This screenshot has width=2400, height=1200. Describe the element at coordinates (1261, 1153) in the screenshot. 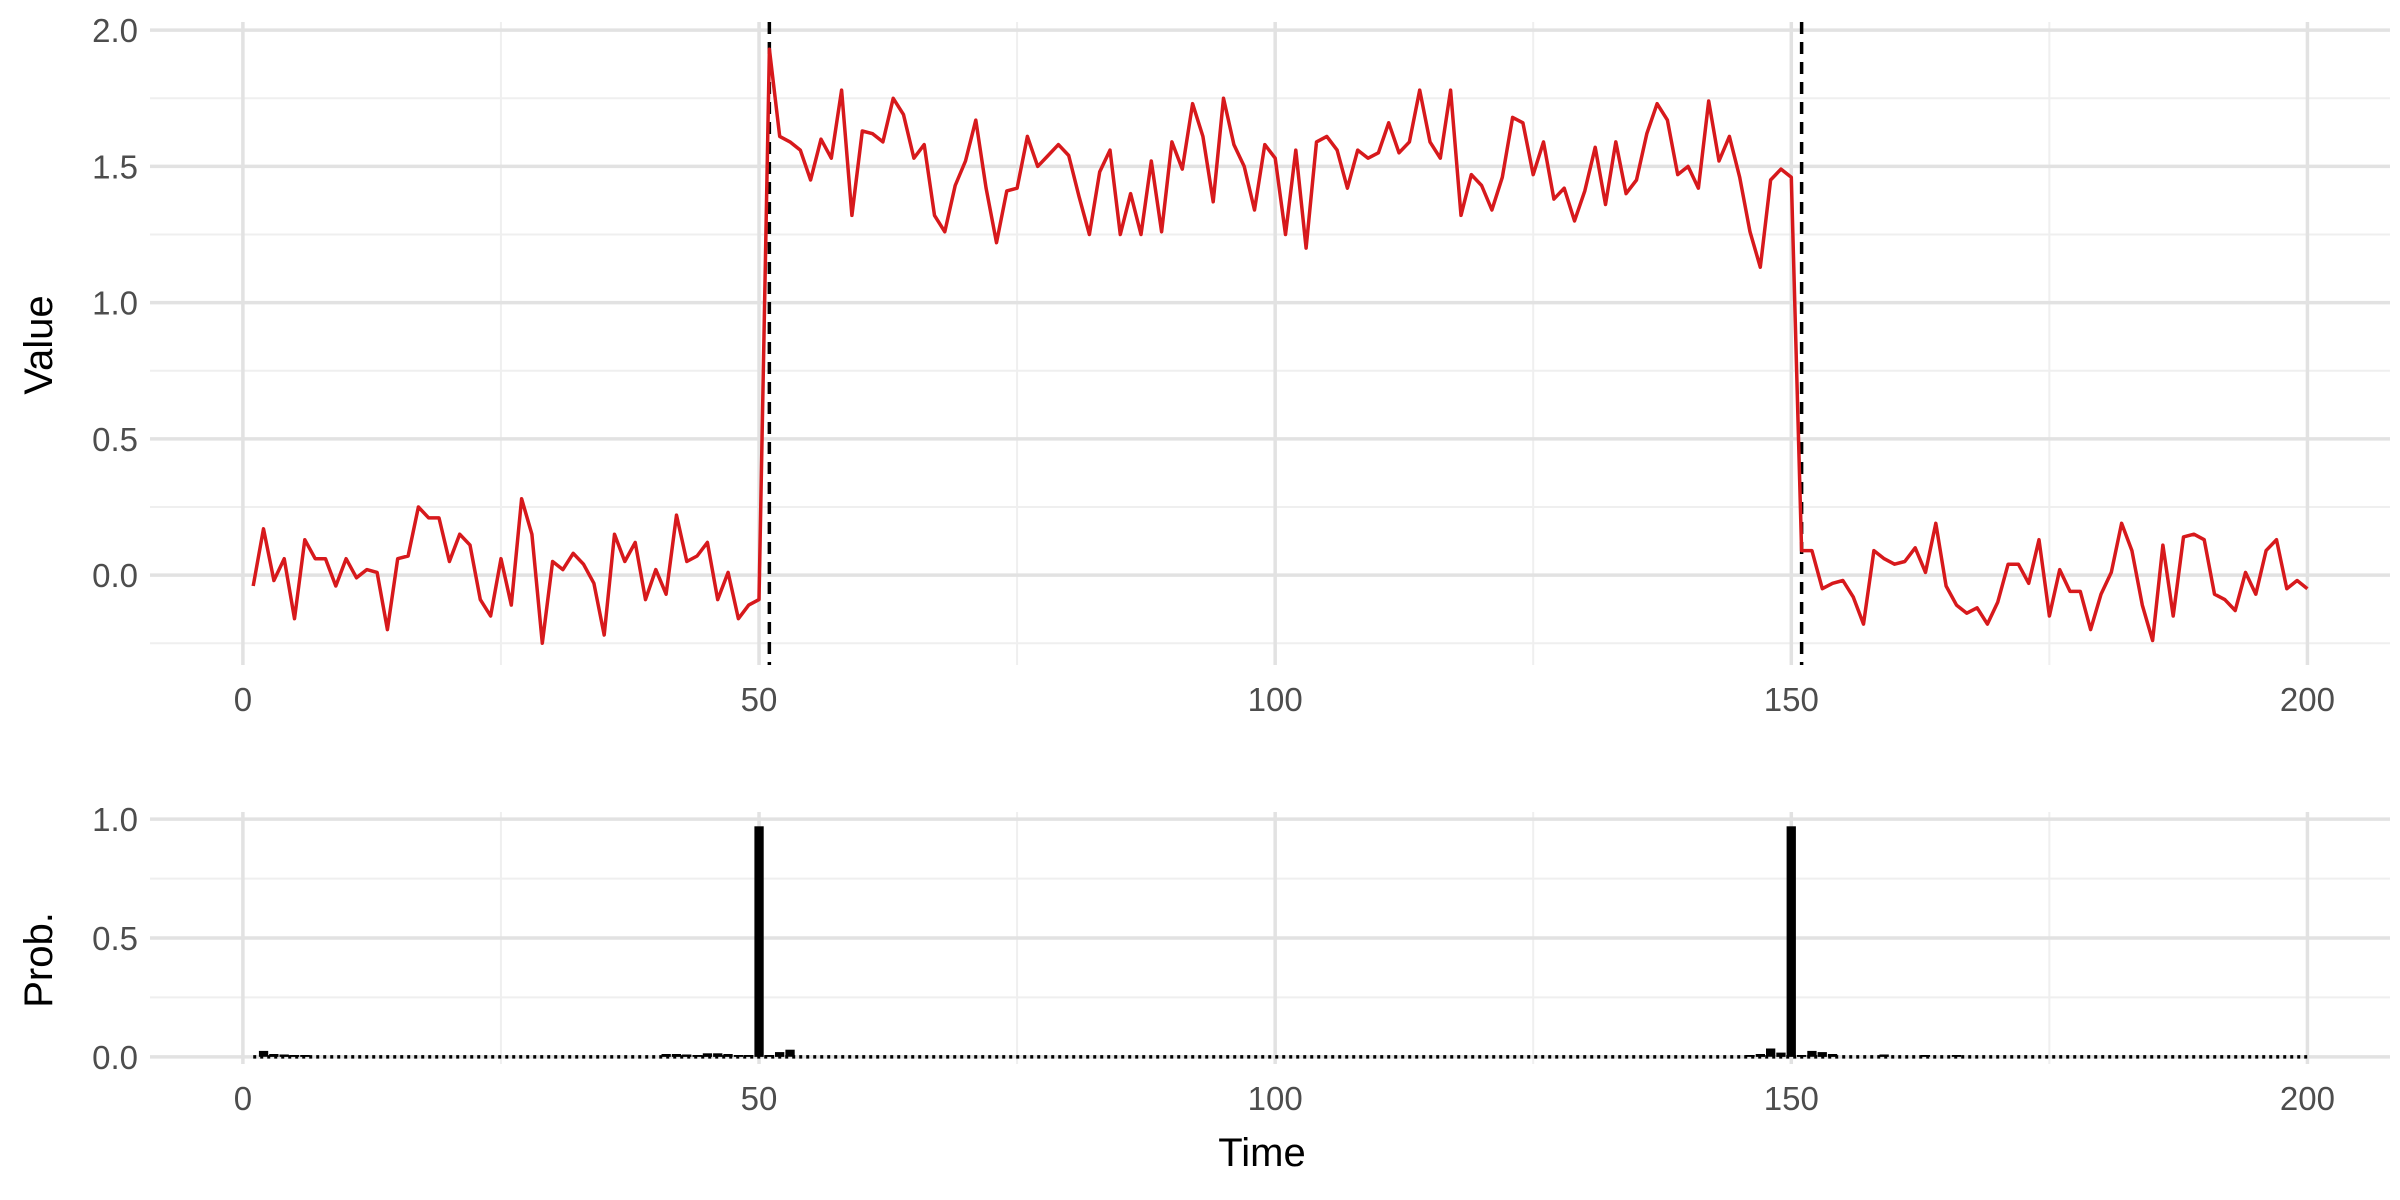

I see `time-x-axis-title: Time` at that location.